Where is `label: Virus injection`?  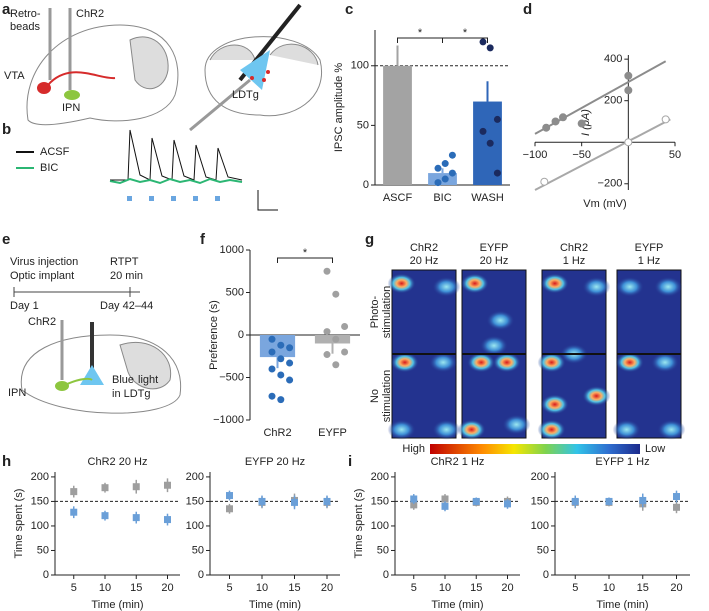 label: Virus injection is located at coordinates (44, 262).